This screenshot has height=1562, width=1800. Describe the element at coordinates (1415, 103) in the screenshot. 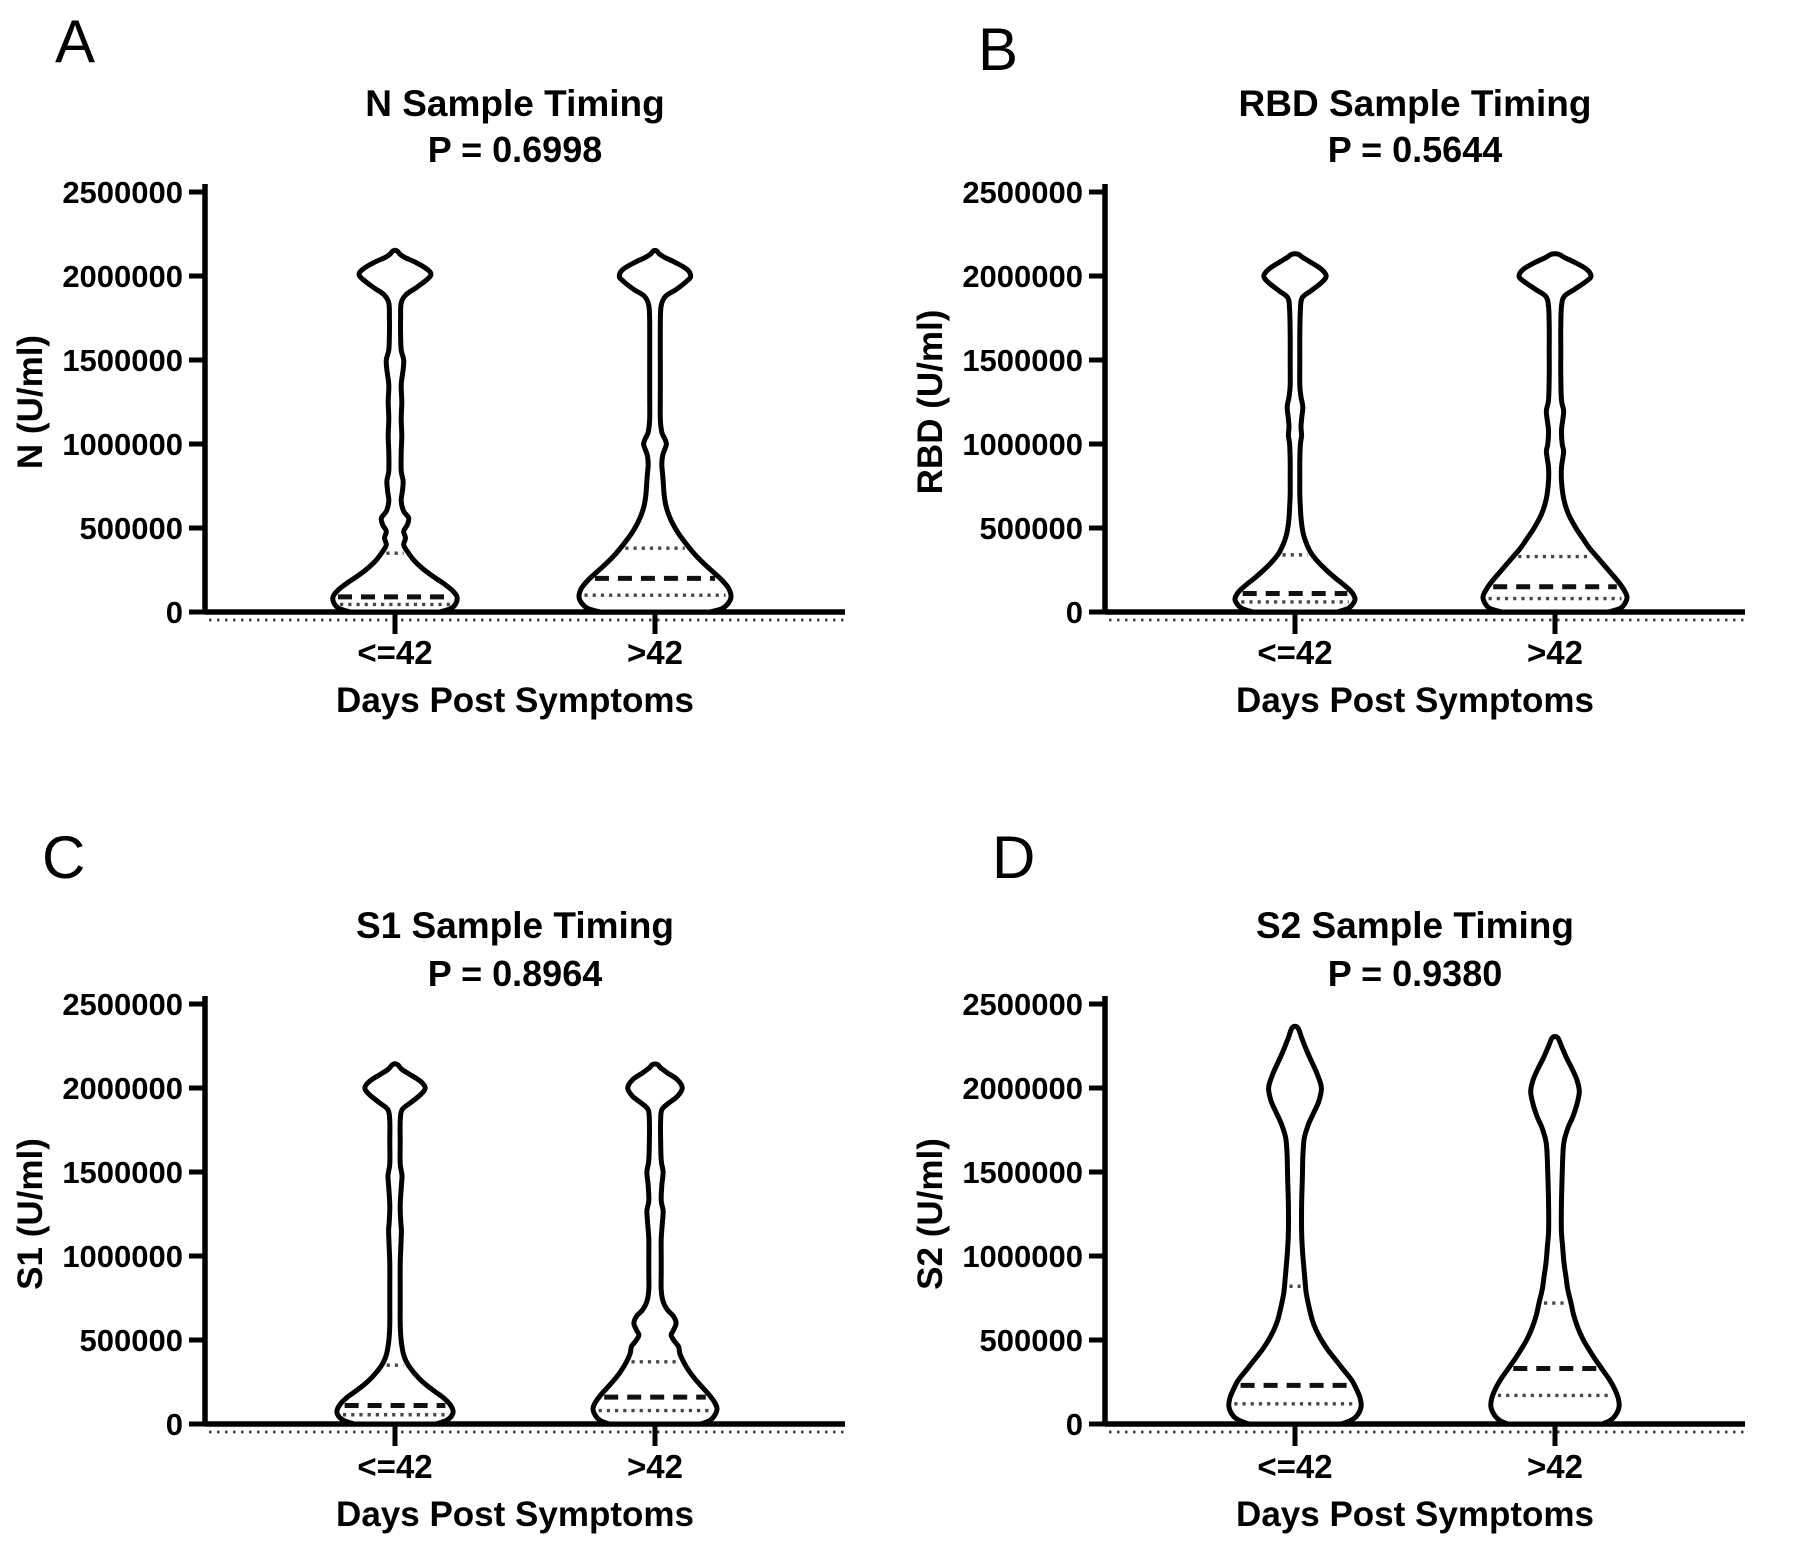

I see `panel-b-title: RBD Sample Timing` at that location.